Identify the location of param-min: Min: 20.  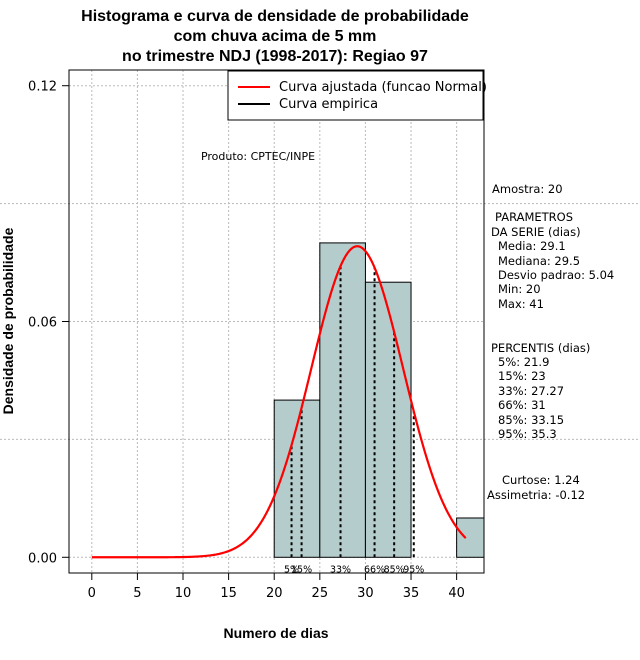
(519, 289).